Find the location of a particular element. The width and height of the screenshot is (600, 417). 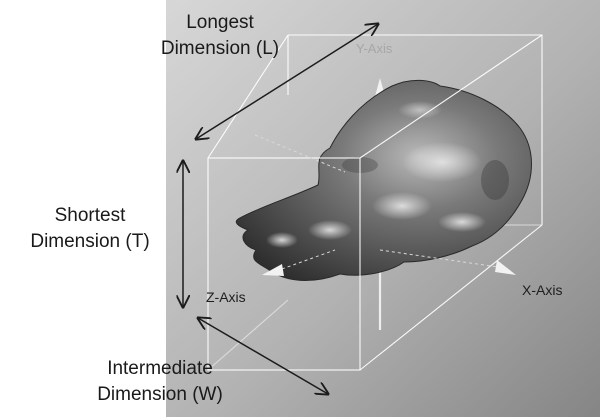

z-axis-arrowhead is located at coordinates (273, 270).